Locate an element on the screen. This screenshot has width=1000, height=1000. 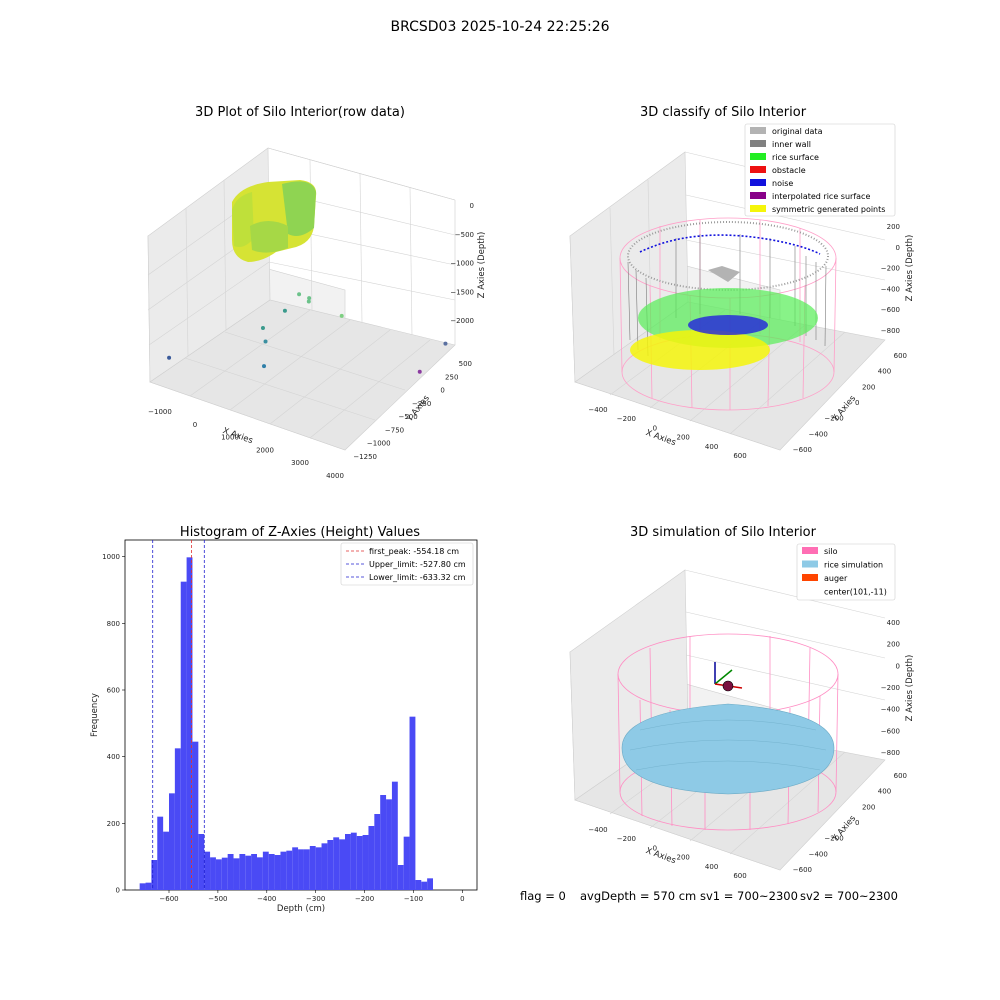
raw-x-tick-label: 4000 is located at coordinates (335, 476).